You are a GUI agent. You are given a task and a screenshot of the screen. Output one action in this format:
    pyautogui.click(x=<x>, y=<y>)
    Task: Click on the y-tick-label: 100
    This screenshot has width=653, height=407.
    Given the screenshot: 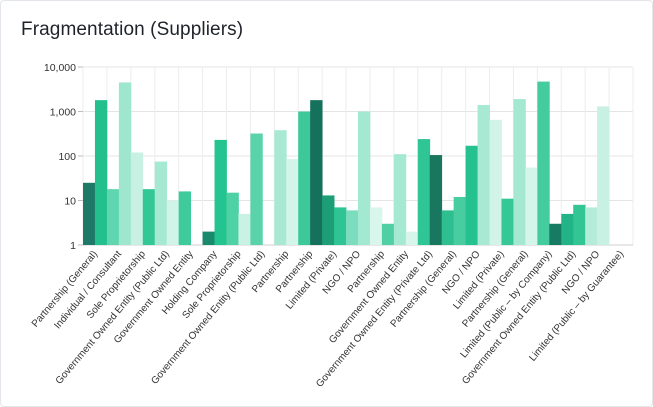 What is the action you would take?
    pyautogui.click(x=67, y=157)
    